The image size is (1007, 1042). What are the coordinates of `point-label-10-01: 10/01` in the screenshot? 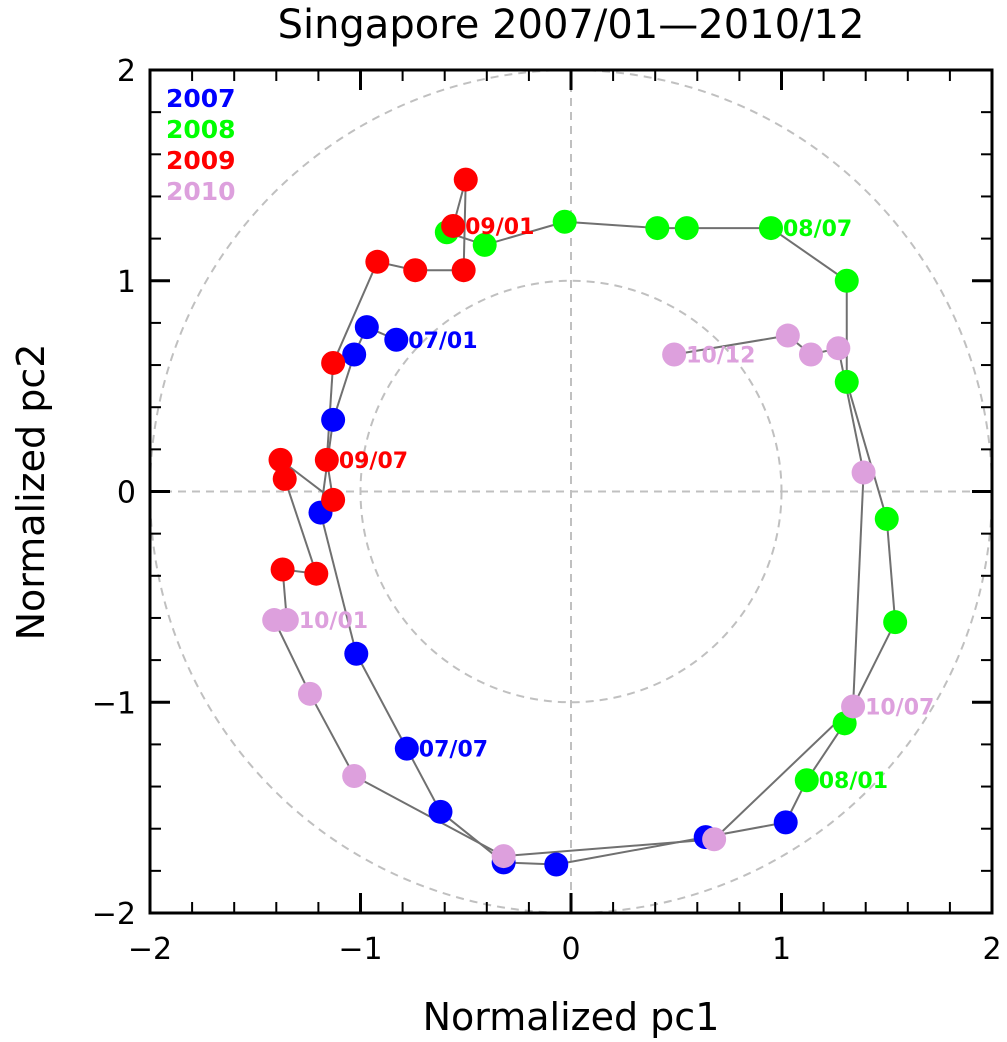 It's located at (333, 621).